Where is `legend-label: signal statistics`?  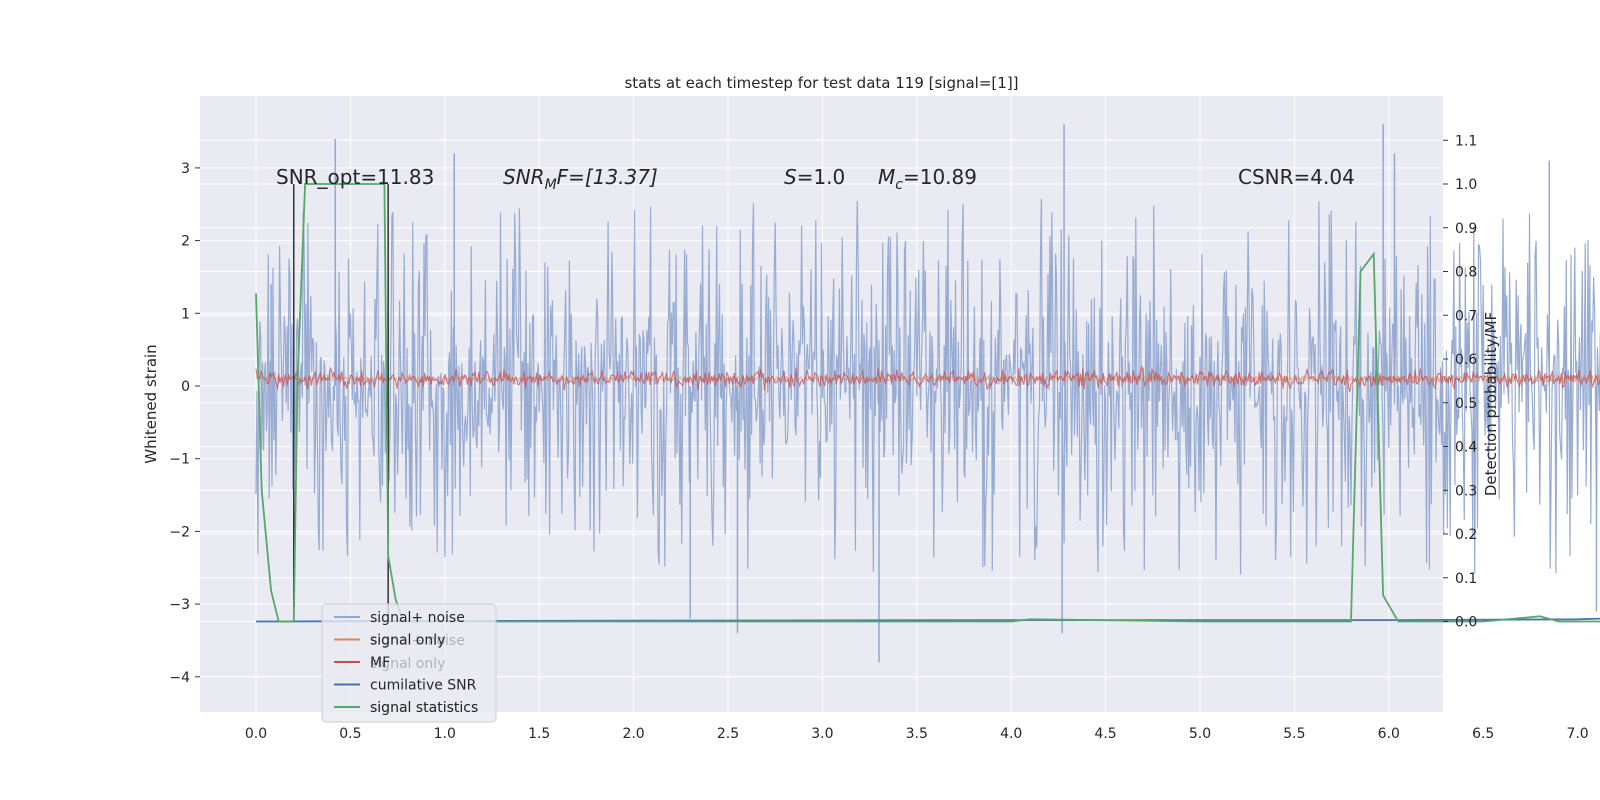 legend-label: signal statistics is located at coordinates (424, 708).